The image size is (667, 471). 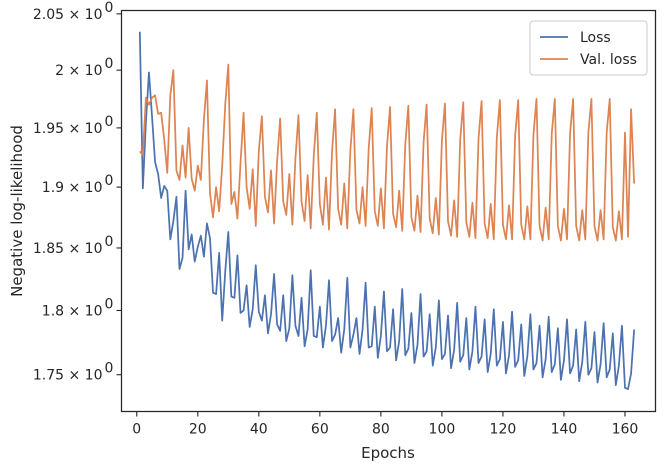 What do you see at coordinates (564, 430) in the screenshot?
I see `x-tick-label: 140` at bounding box center [564, 430].